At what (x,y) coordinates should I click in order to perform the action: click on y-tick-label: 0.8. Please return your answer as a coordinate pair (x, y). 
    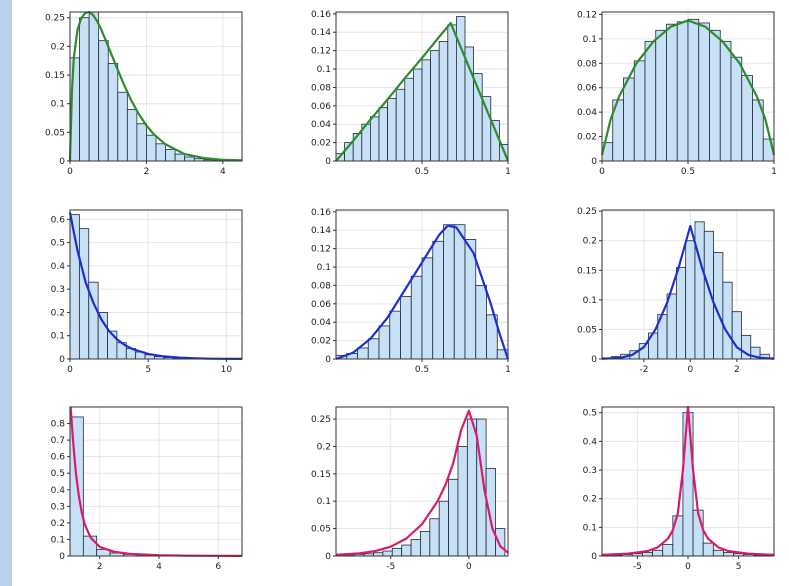
    Looking at the image, I should click on (58, 425).